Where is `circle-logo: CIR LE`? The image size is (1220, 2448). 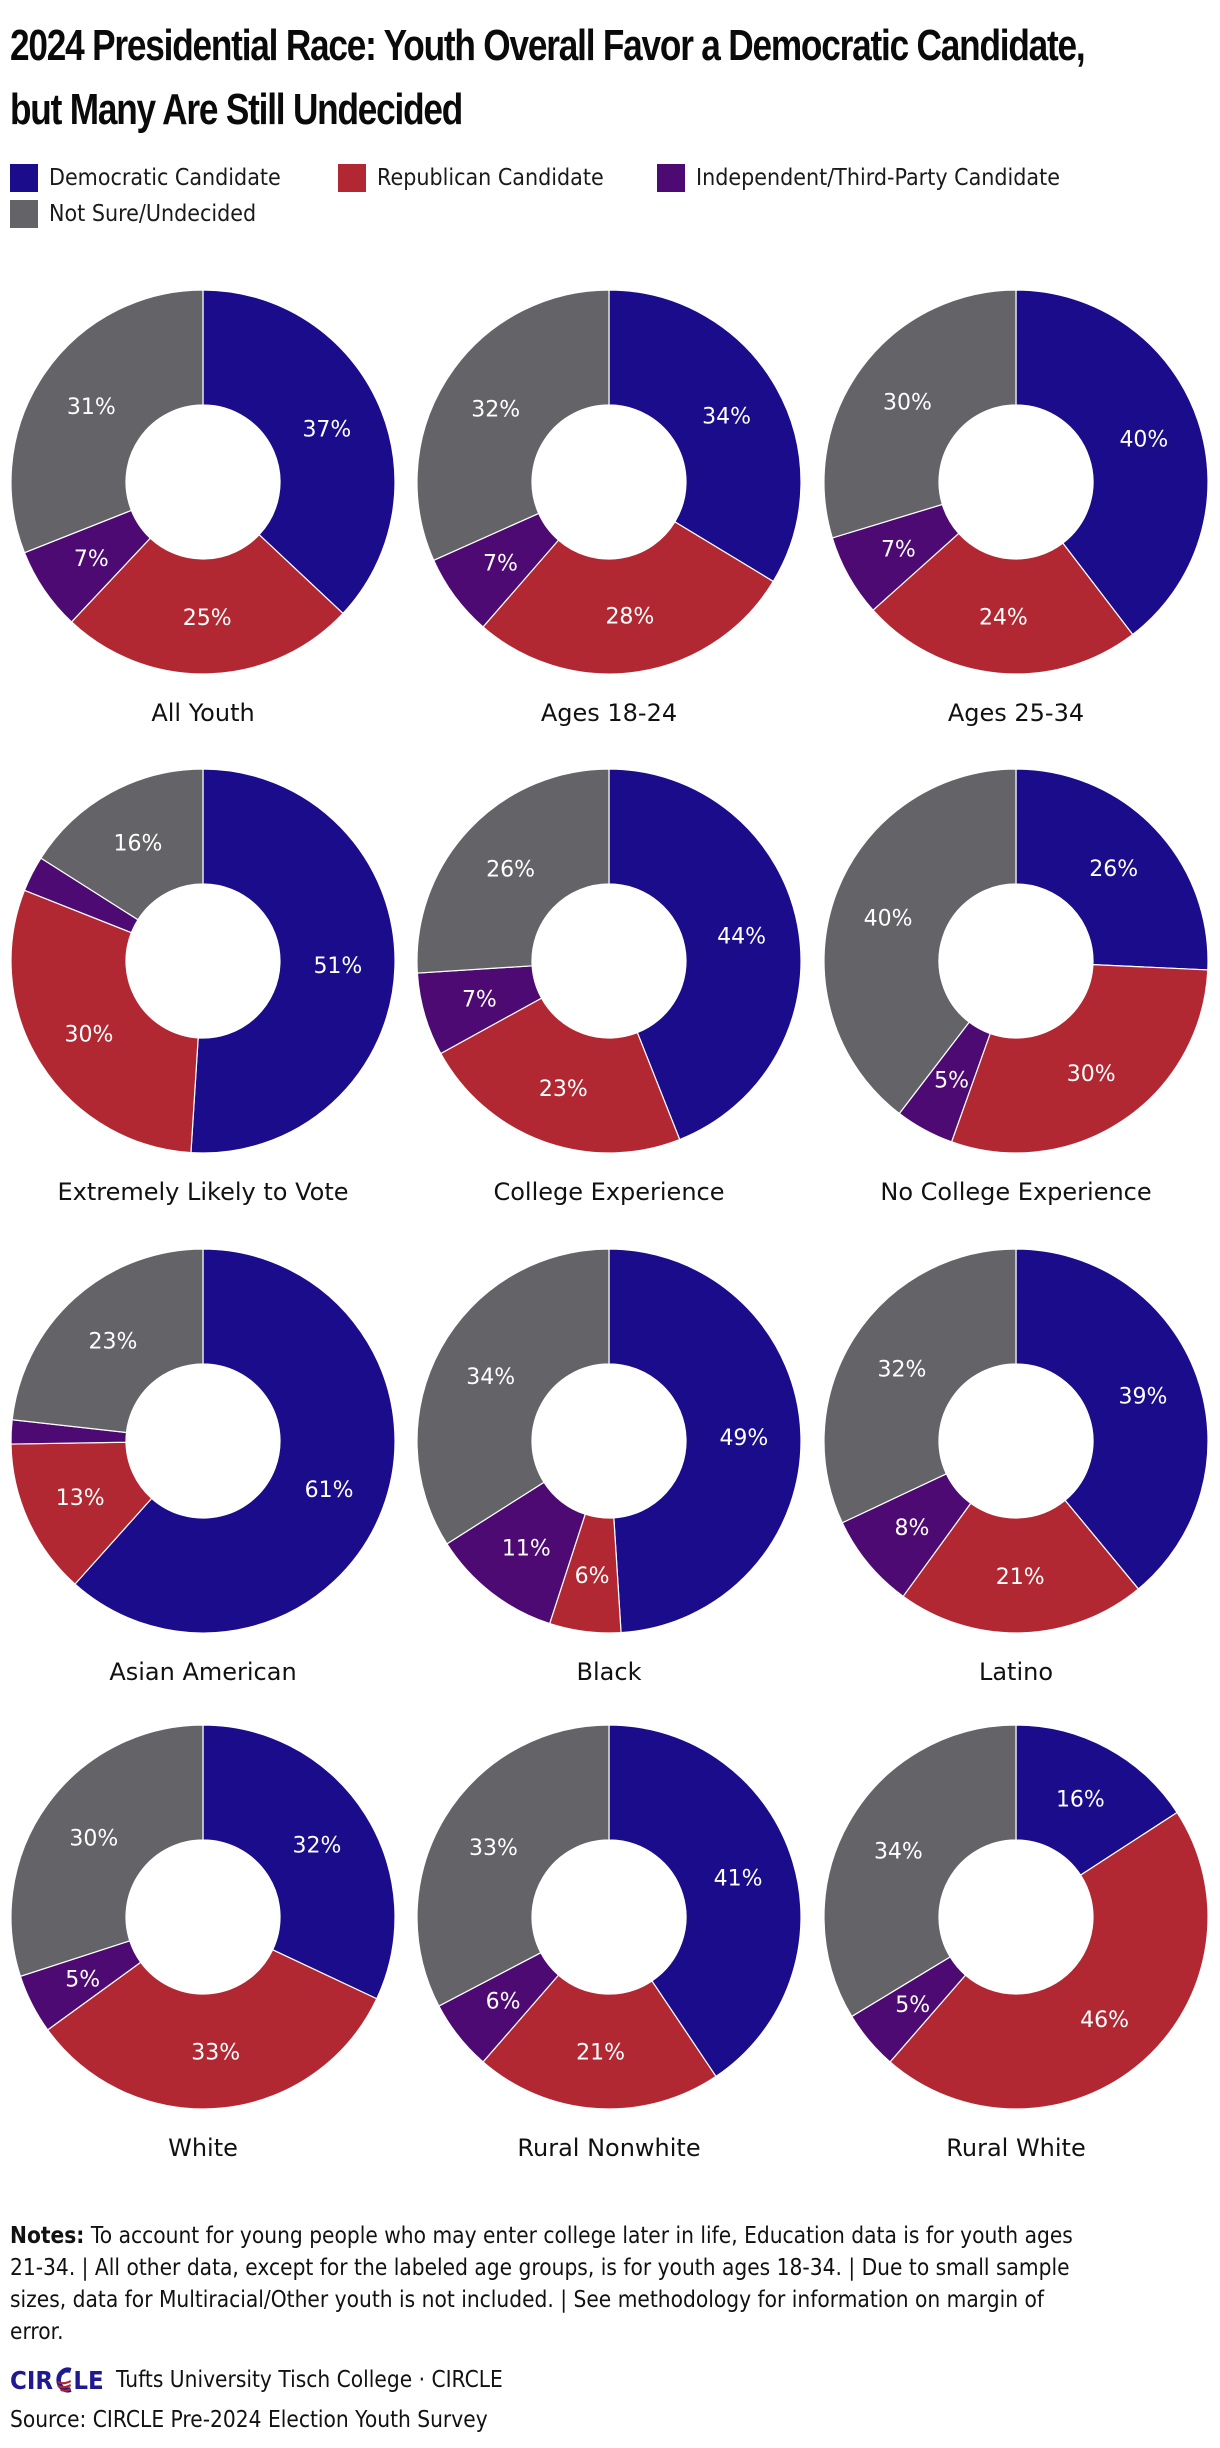 circle-logo: CIR LE is located at coordinates (57, 2380).